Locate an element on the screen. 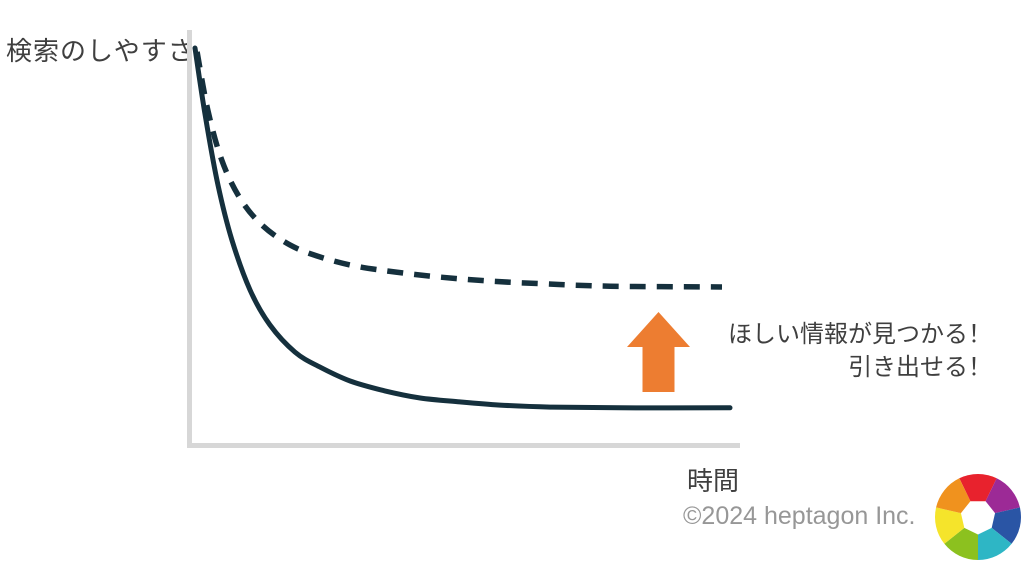  y-axis-label: 検索のしやすさ is located at coordinates (100, 51).